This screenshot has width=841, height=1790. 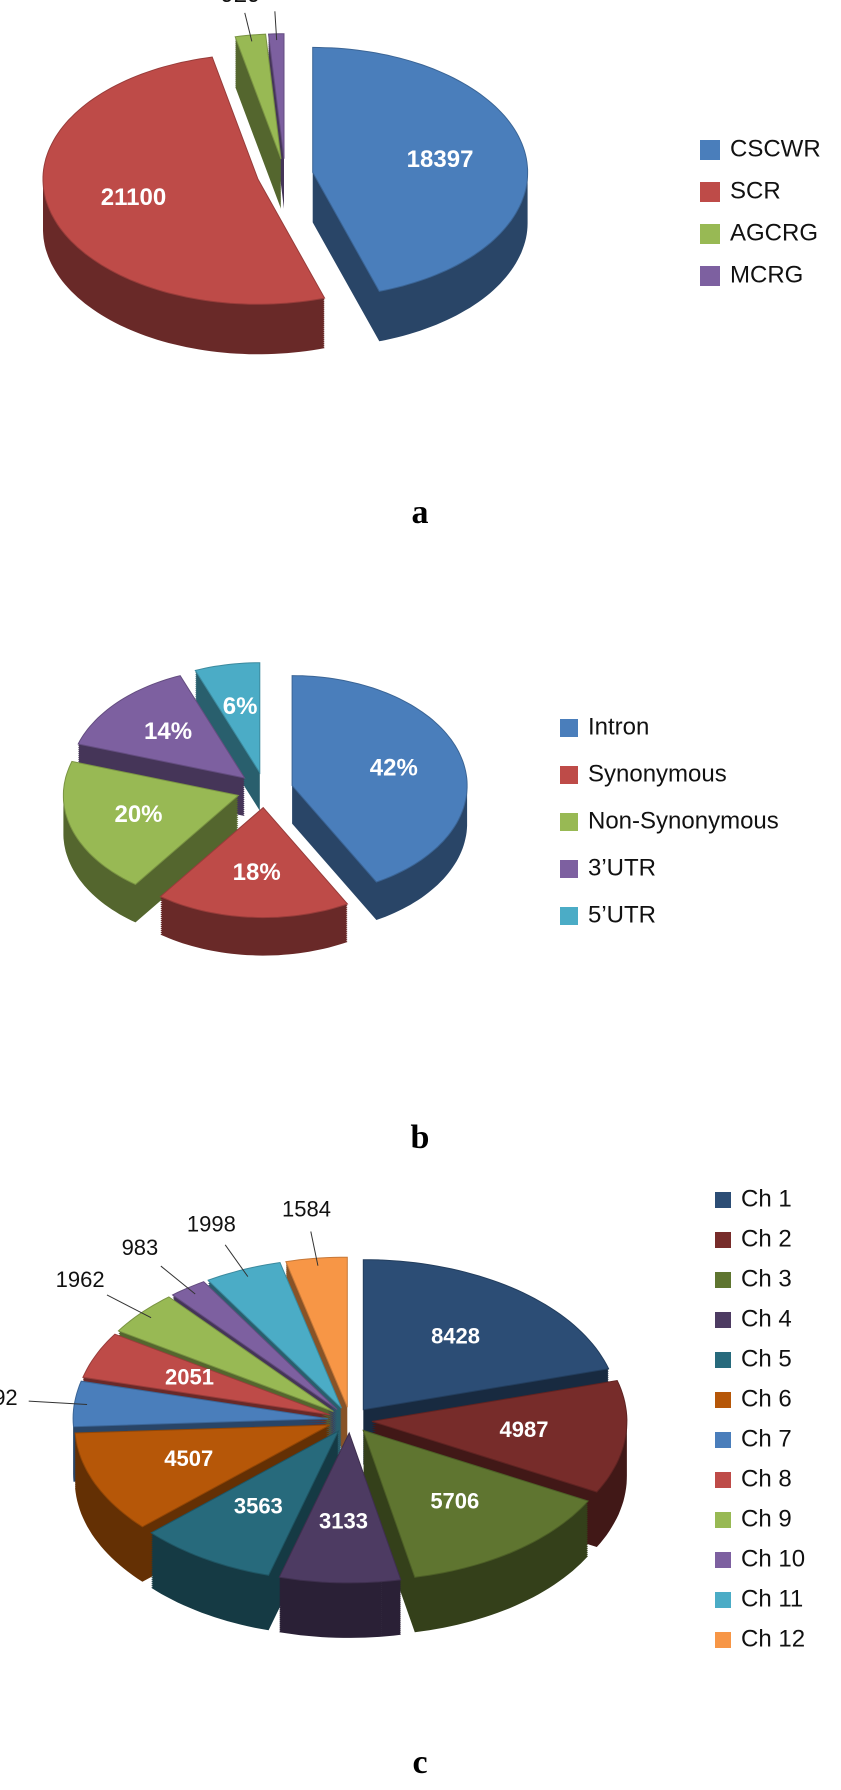 What do you see at coordinates (420, 512) in the screenshot?
I see `caption: a` at bounding box center [420, 512].